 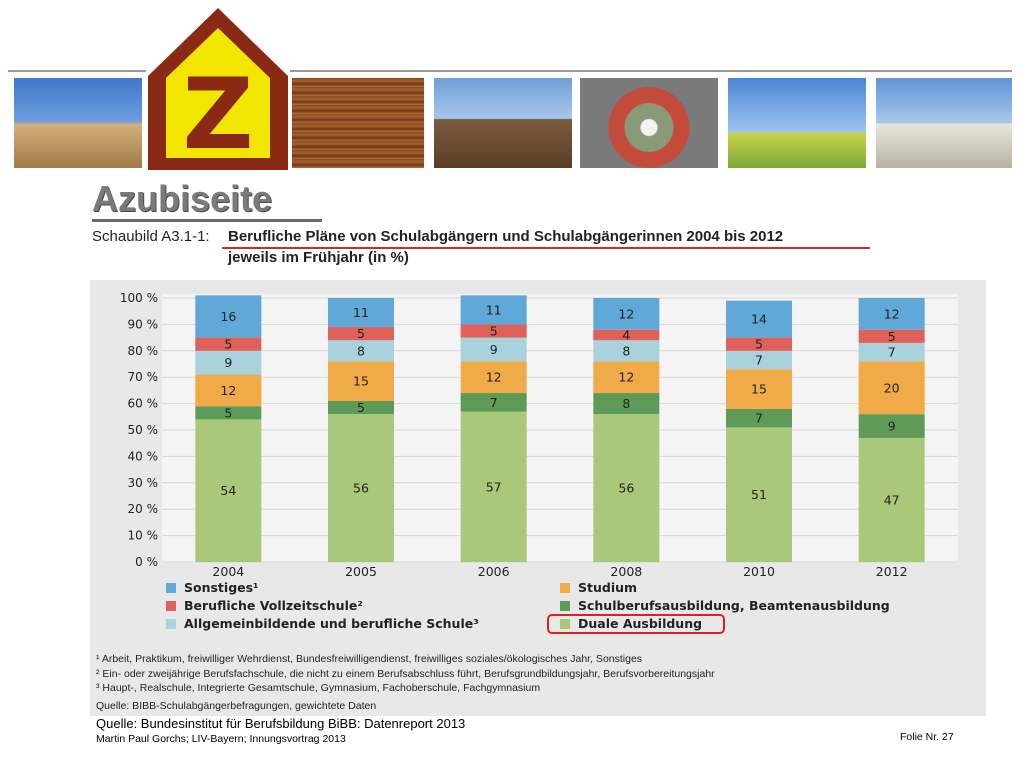 What do you see at coordinates (143, 536) in the screenshot?
I see `y-tick-label: 10 %` at bounding box center [143, 536].